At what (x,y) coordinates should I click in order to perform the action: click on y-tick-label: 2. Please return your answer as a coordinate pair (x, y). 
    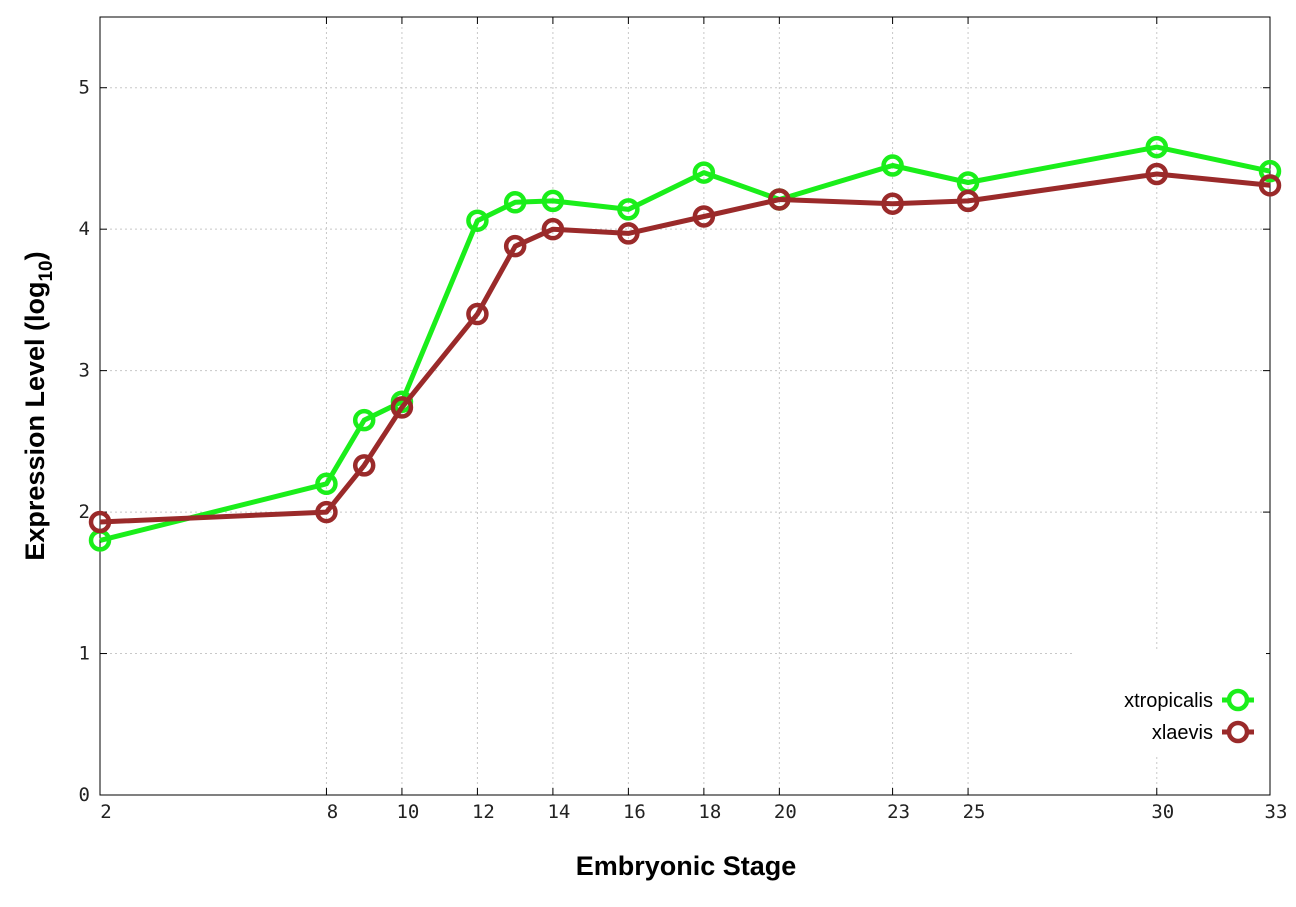
    Looking at the image, I should click on (84, 512).